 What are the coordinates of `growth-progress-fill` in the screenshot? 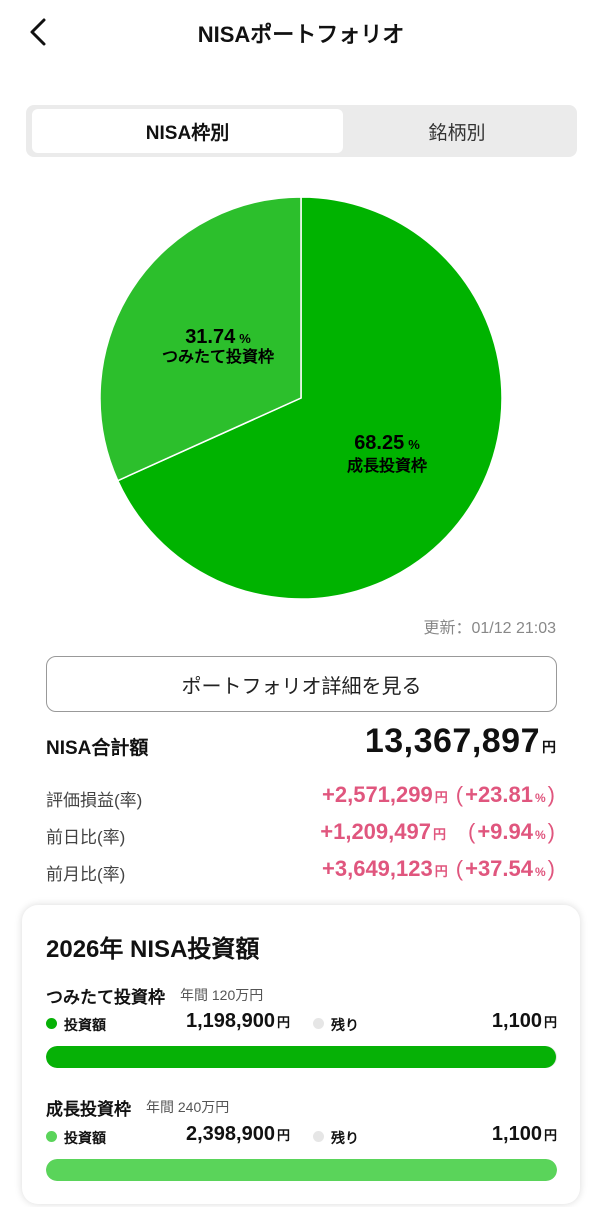 It's located at (301, 1170).